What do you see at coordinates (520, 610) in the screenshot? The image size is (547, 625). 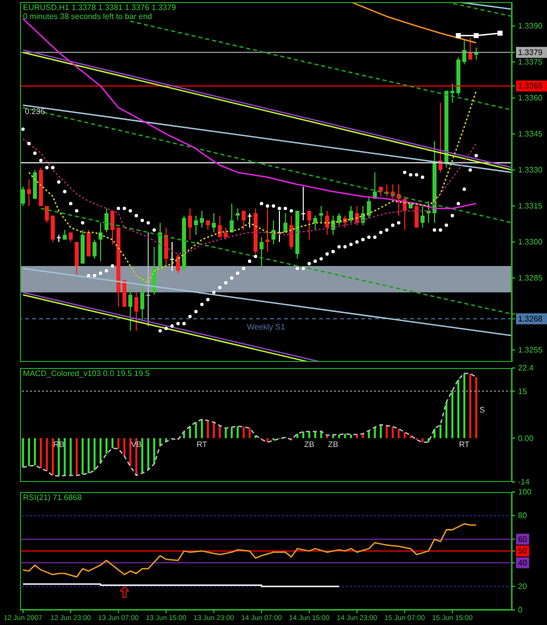 I see `y-tick-label: 0` at bounding box center [520, 610].